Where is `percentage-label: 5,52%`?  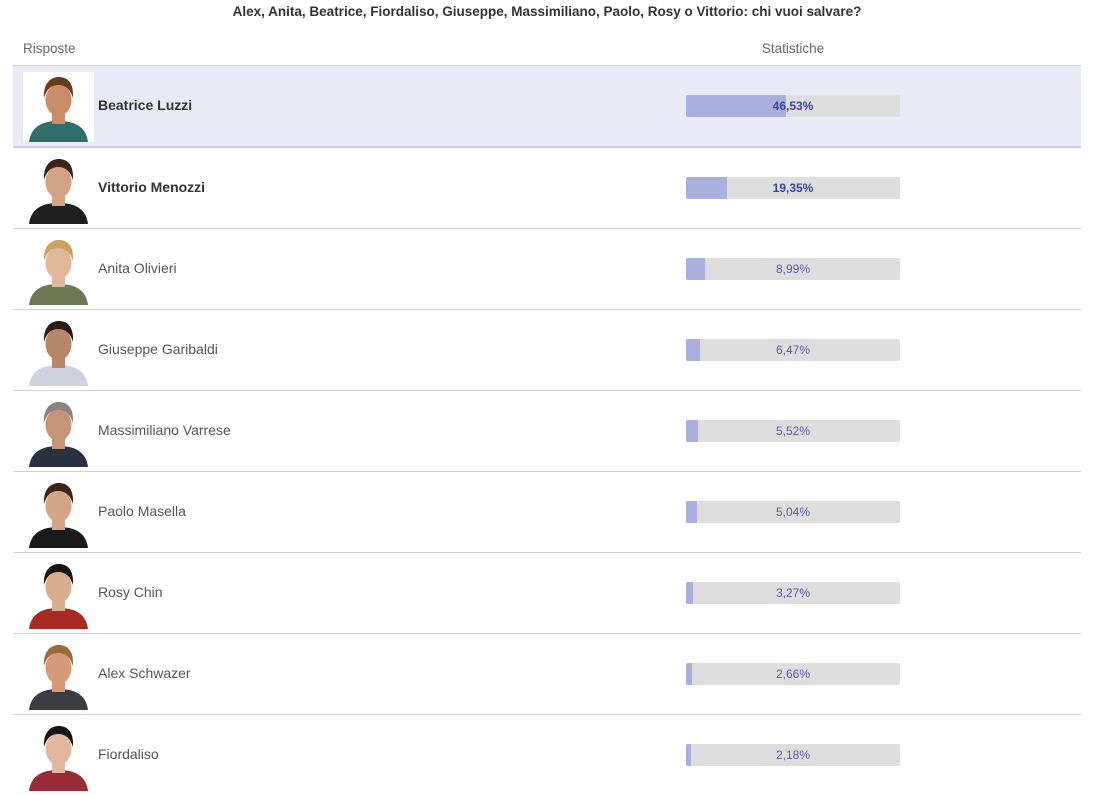 percentage-label: 5,52% is located at coordinates (793, 431).